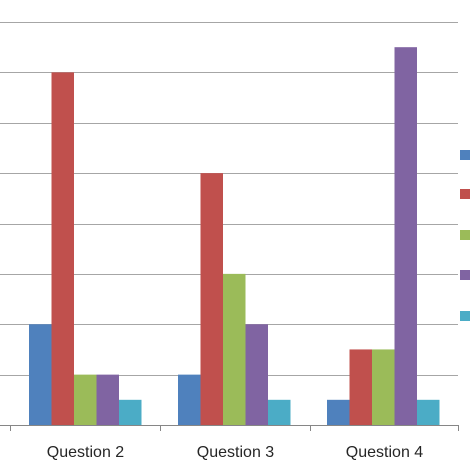  Describe the element at coordinates (229, 428) in the screenshot. I see `x-axis` at that location.